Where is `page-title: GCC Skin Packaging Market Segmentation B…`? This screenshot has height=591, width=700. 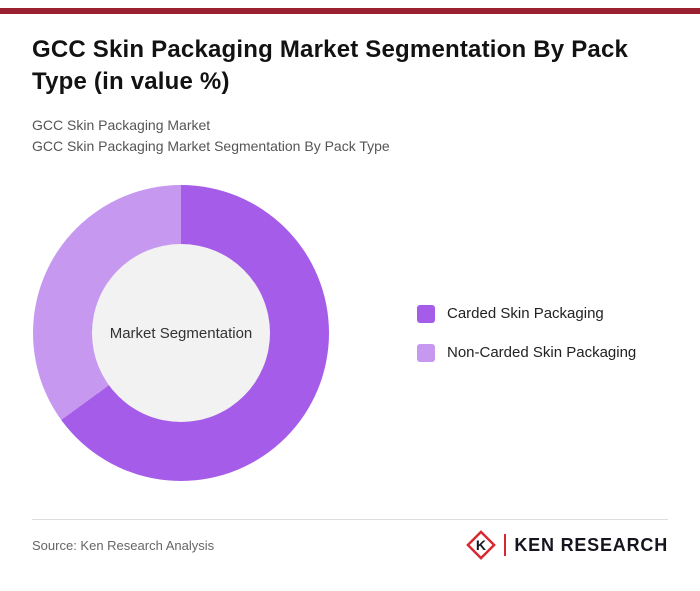
page-title: GCC Skin Packaging Market Segmentation B… is located at coordinates (330, 65).